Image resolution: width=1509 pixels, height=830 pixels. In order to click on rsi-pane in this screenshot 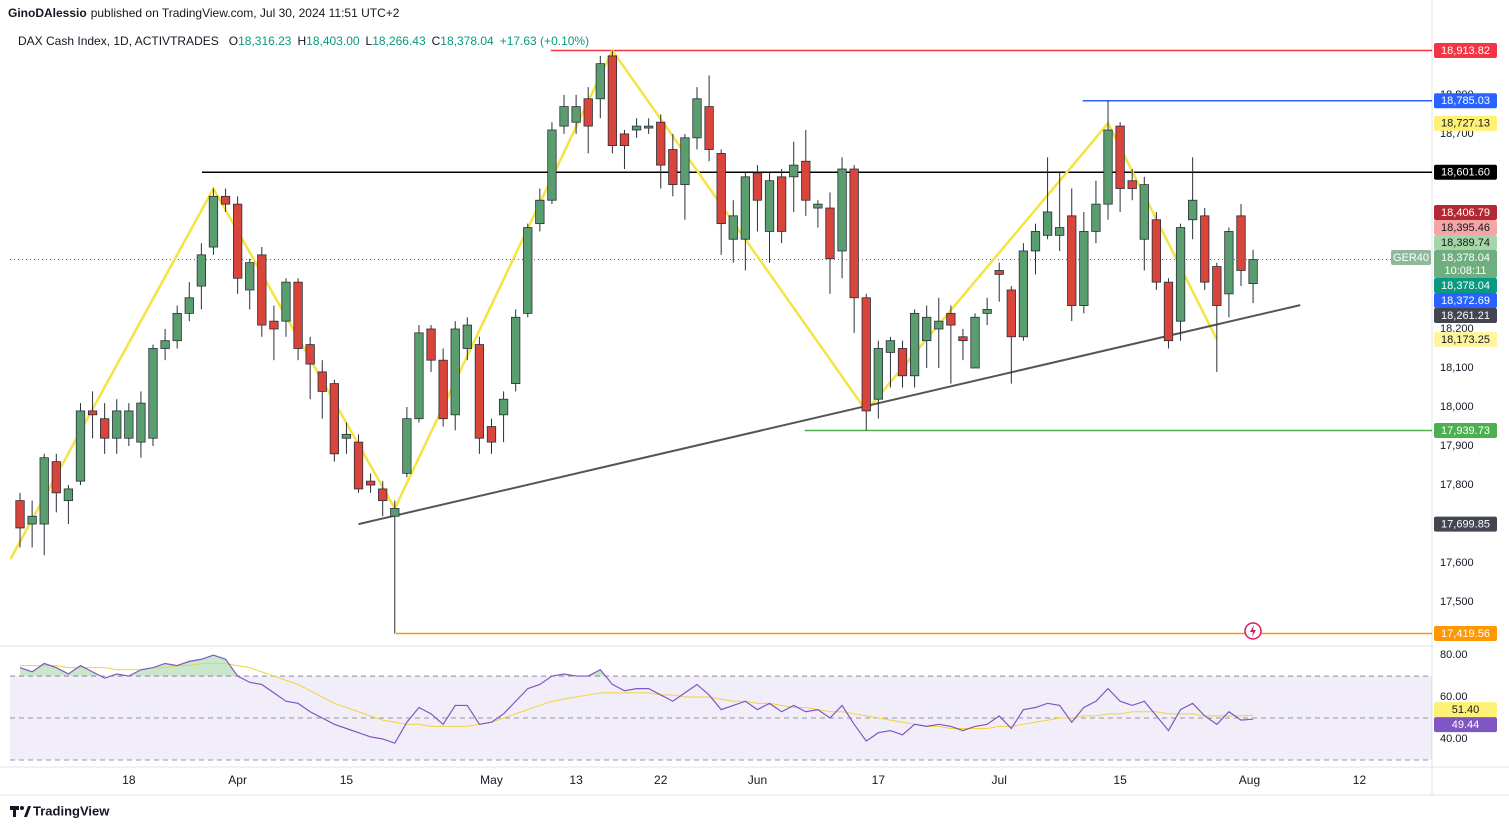, I will do `click(721, 707)`.